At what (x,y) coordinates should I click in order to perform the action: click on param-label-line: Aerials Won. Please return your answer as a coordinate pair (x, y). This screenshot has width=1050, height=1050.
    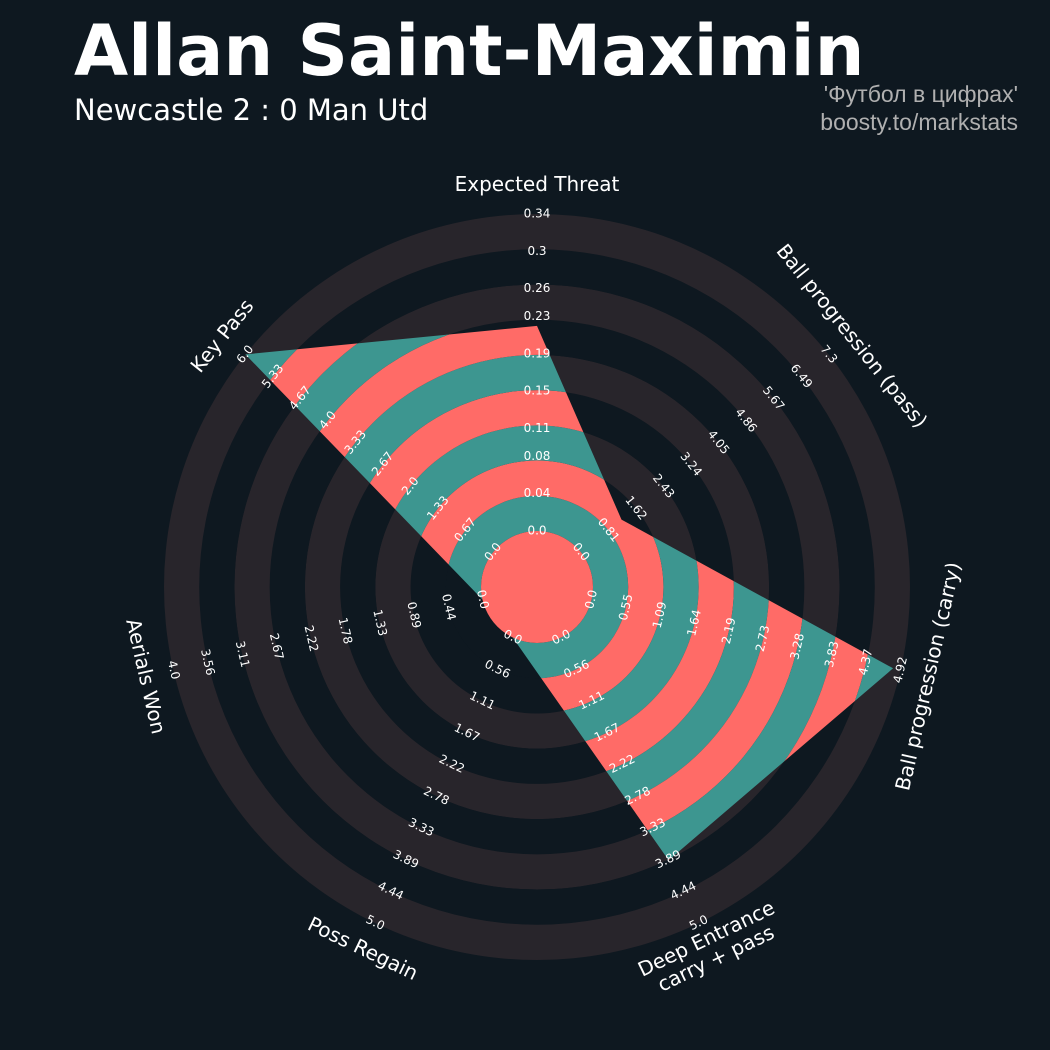
    Looking at the image, I should click on (147, 676).